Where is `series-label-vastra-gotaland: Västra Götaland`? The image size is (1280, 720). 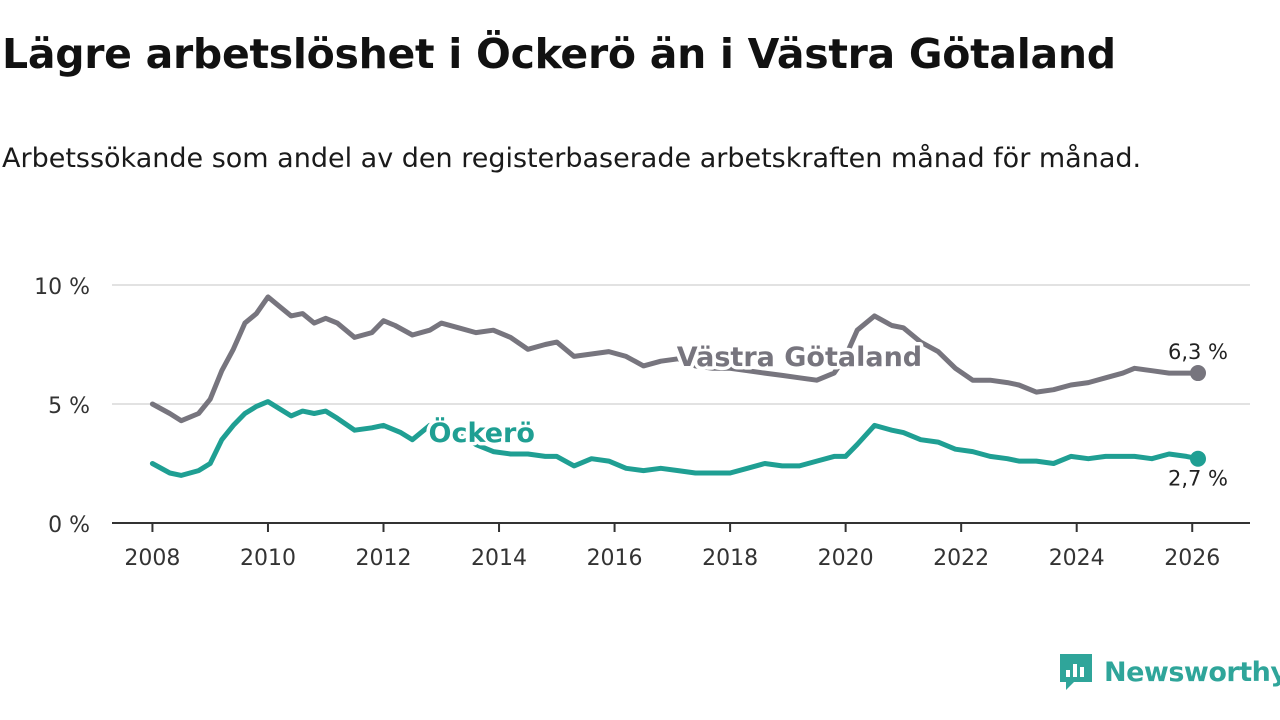
series-label-vastra-gotaland: Västra Götaland is located at coordinates (799, 357).